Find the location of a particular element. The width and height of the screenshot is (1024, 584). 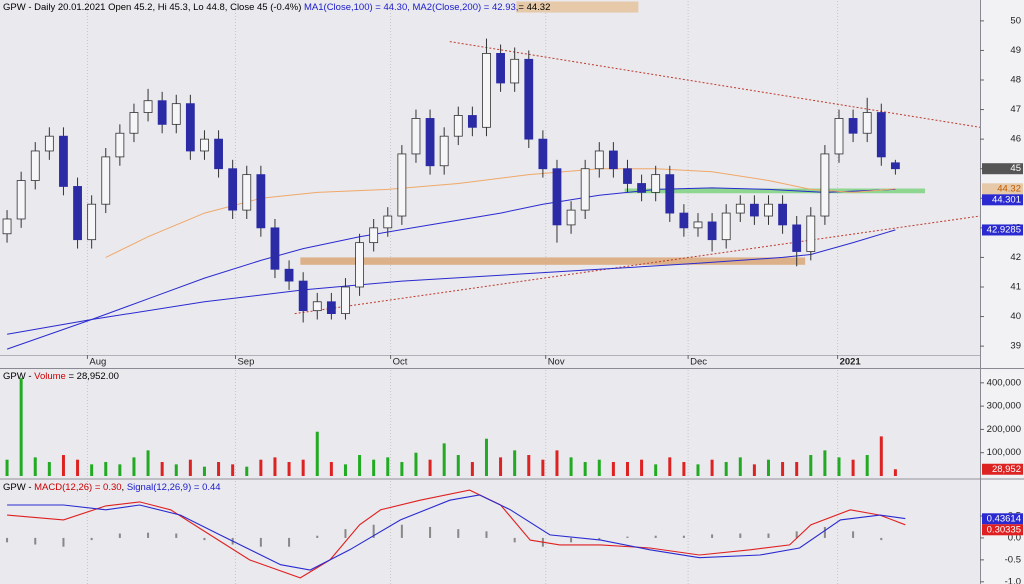

zone is located at coordinates (775, 191).